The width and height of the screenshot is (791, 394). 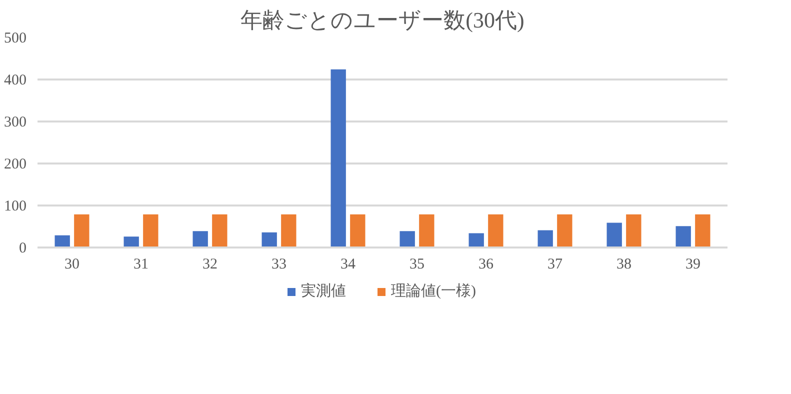 I want to click on x-tick-label: 33, so click(x=279, y=264).